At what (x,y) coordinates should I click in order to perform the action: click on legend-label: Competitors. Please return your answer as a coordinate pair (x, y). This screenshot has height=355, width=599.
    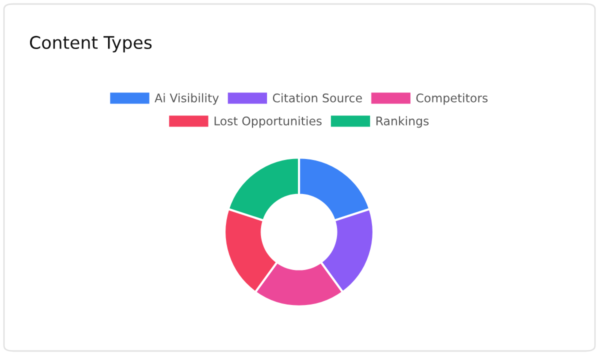
    Looking at the image, I should click on (452, 99).